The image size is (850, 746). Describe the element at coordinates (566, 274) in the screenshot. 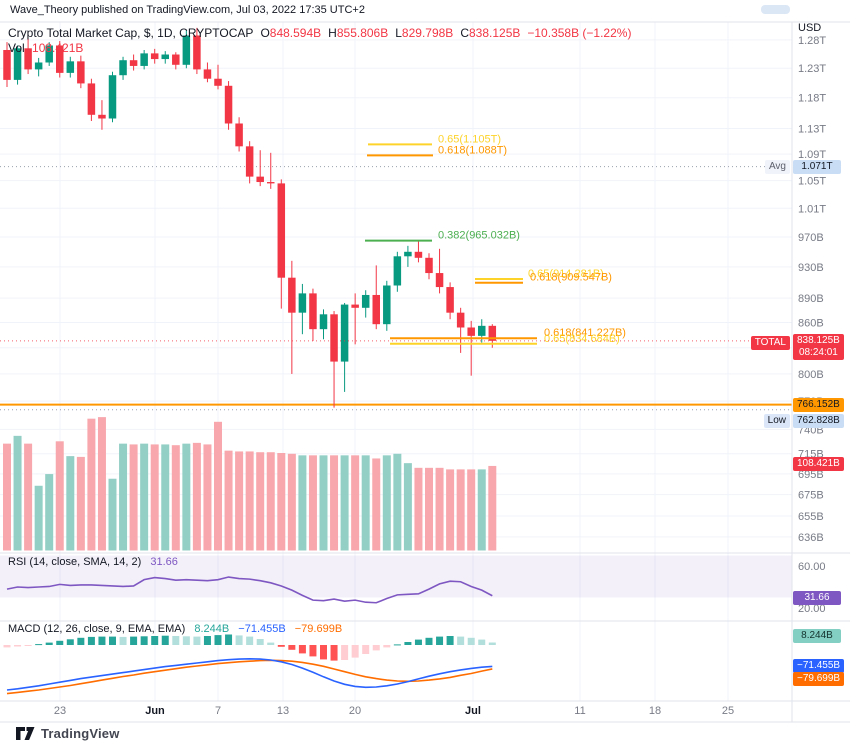

I see `fib-label: 0.65(914.281B)` at that location.